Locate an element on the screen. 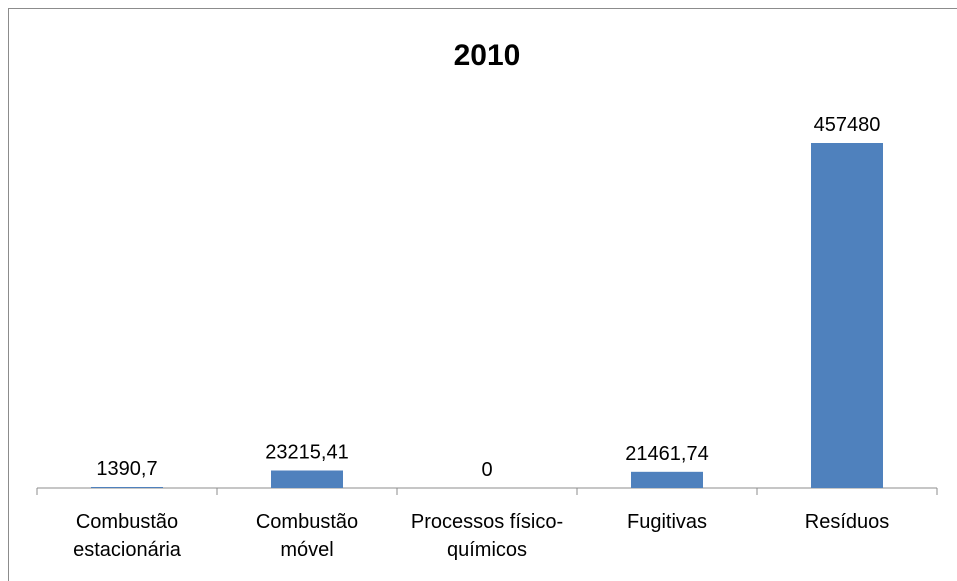 This screenshot has height=581, width=957. data-label: 21461,74 is located at coordinates (666, 454).